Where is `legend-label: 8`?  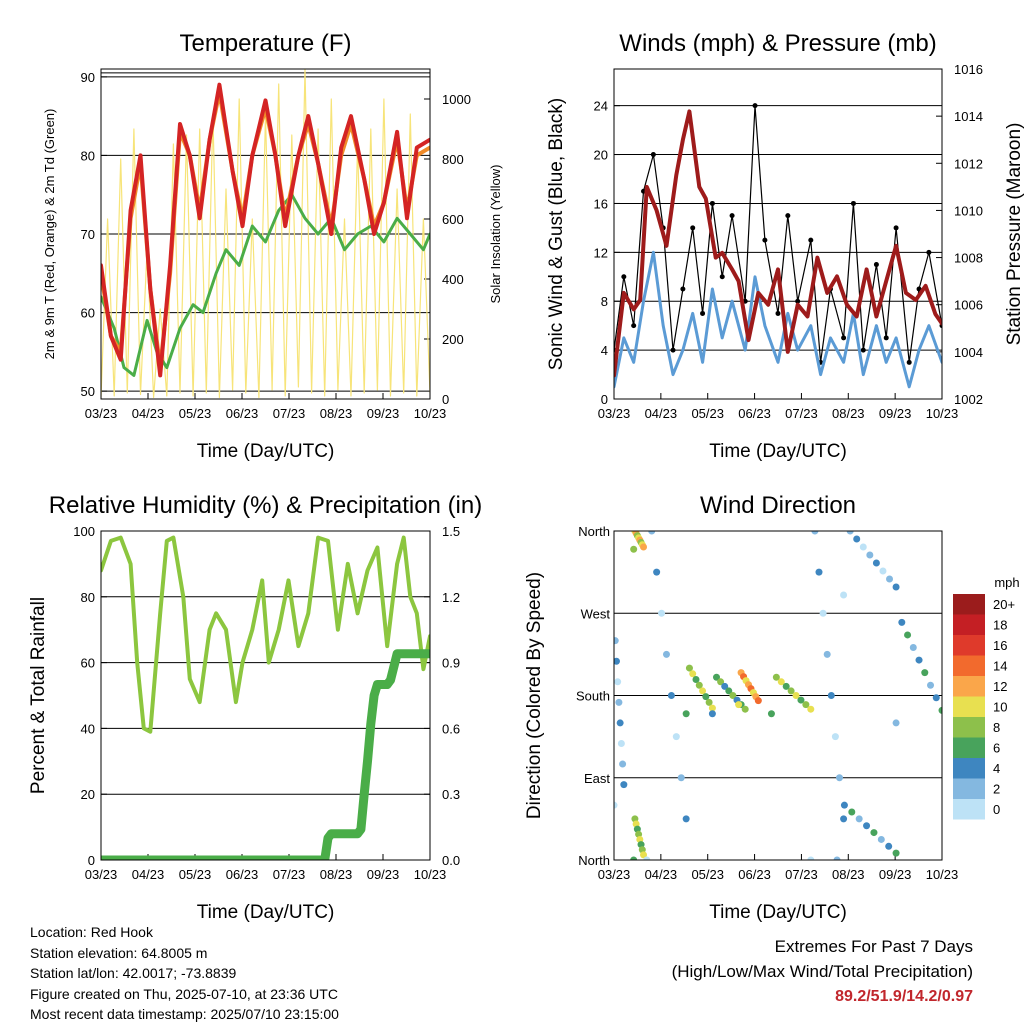
legend-label: 8 is located at coordinates (996, 727).